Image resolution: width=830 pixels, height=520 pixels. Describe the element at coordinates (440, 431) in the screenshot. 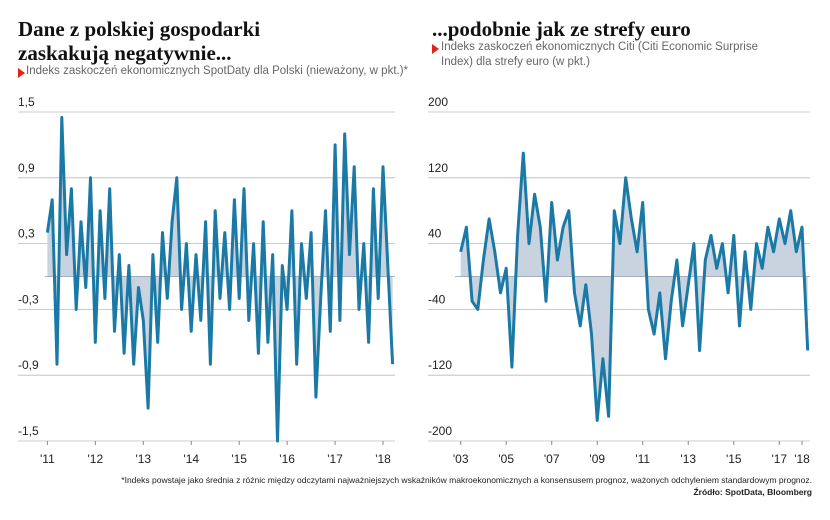

I see `y-tick-label: -200` at that location.